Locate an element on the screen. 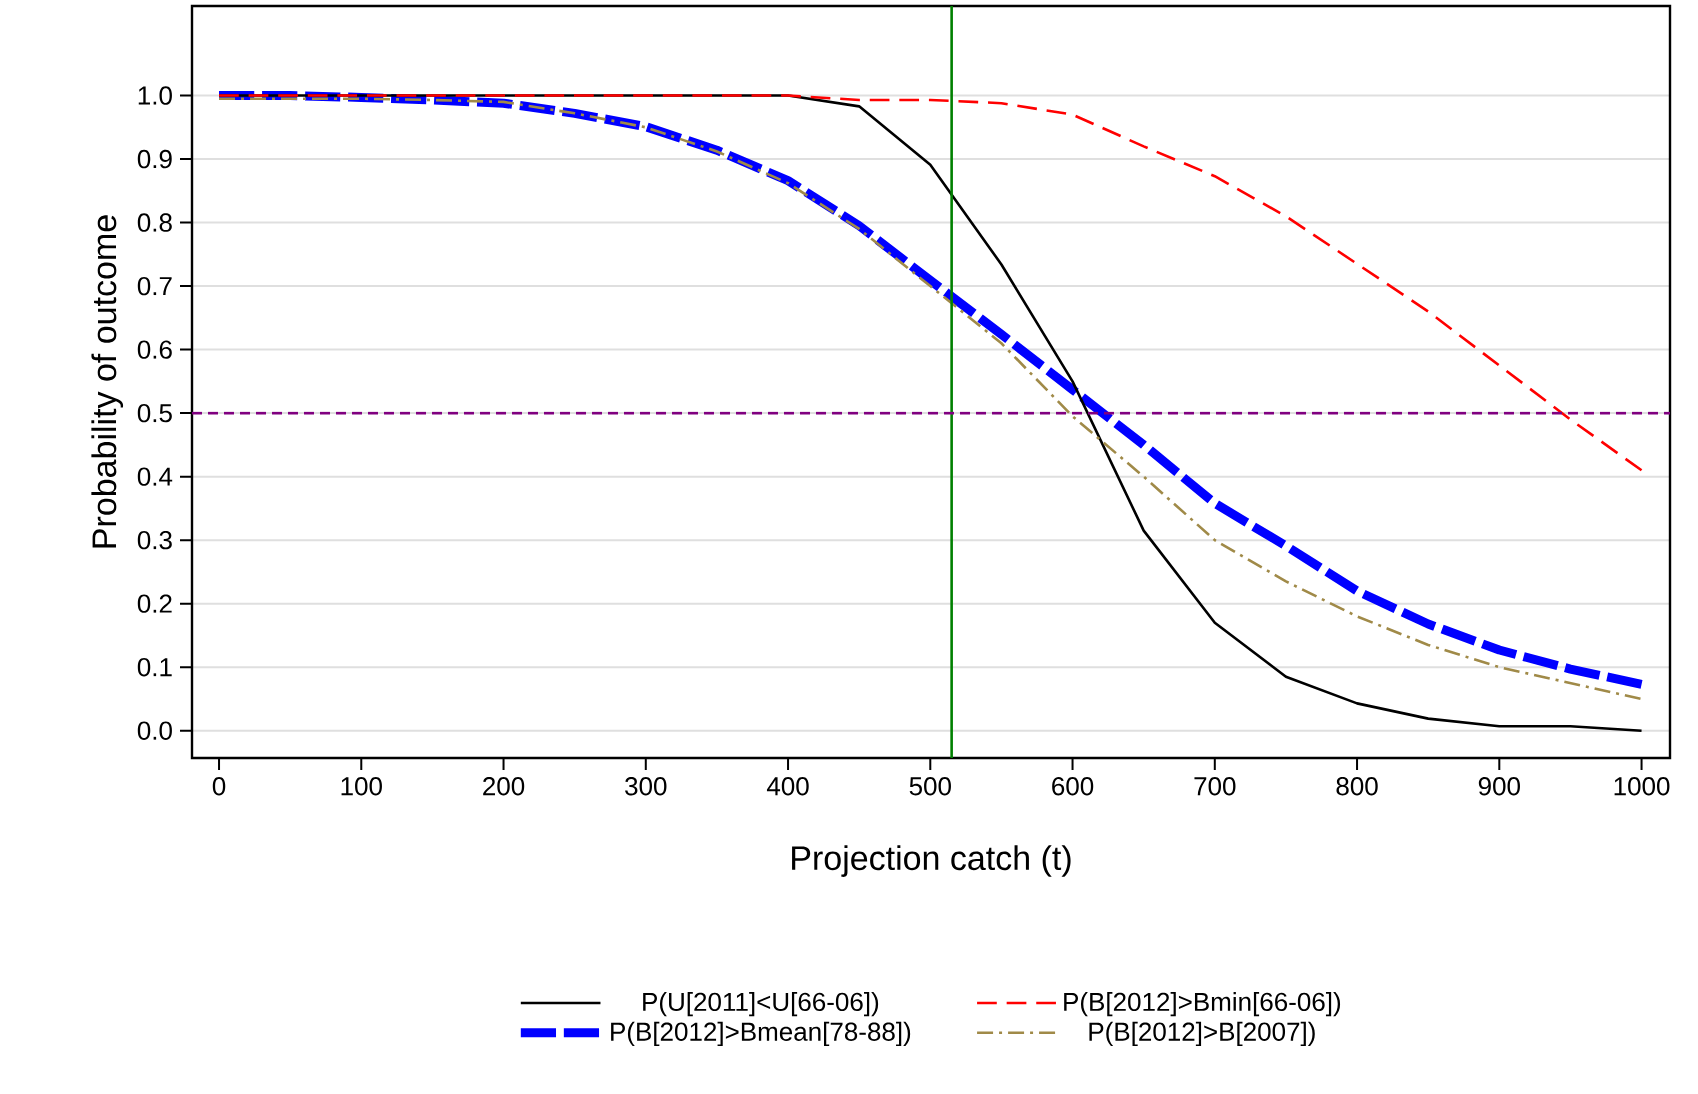 The height and width of the screenshot is (1094, 1698). x-tick-label: 1000 is located at coordinates (1642, 786).